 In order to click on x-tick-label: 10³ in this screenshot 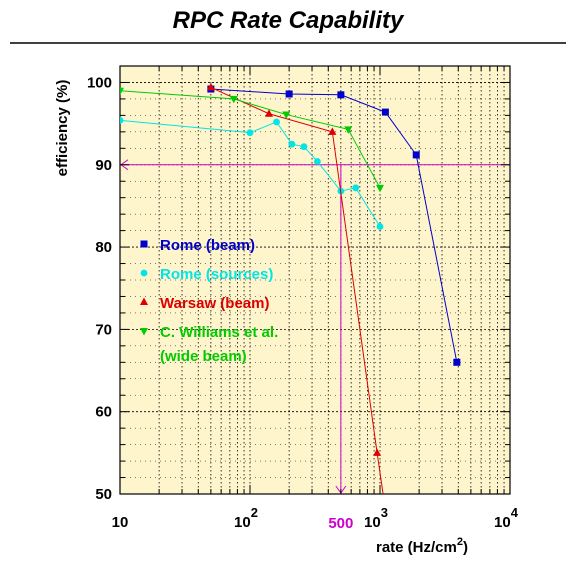, I will do `click(376, 518)`.